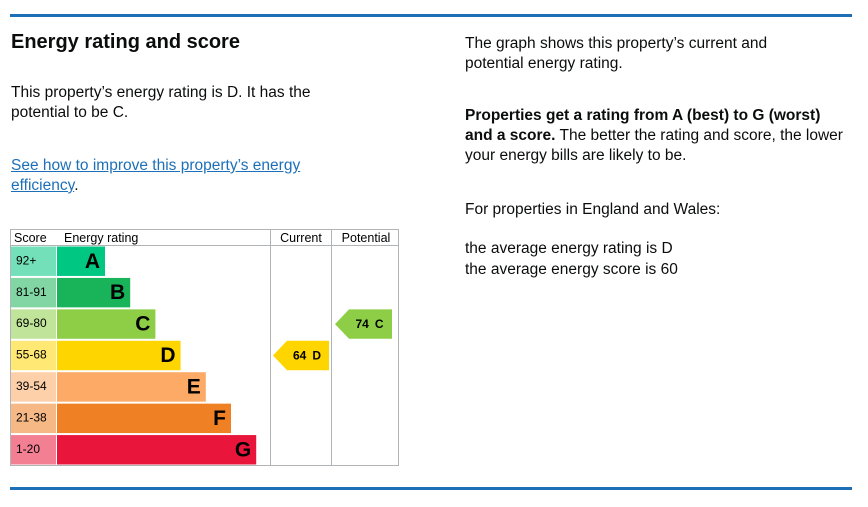  Describe the element at coordinates (194, 386) in the screenshot. I see `rating-letter: E` at that location.